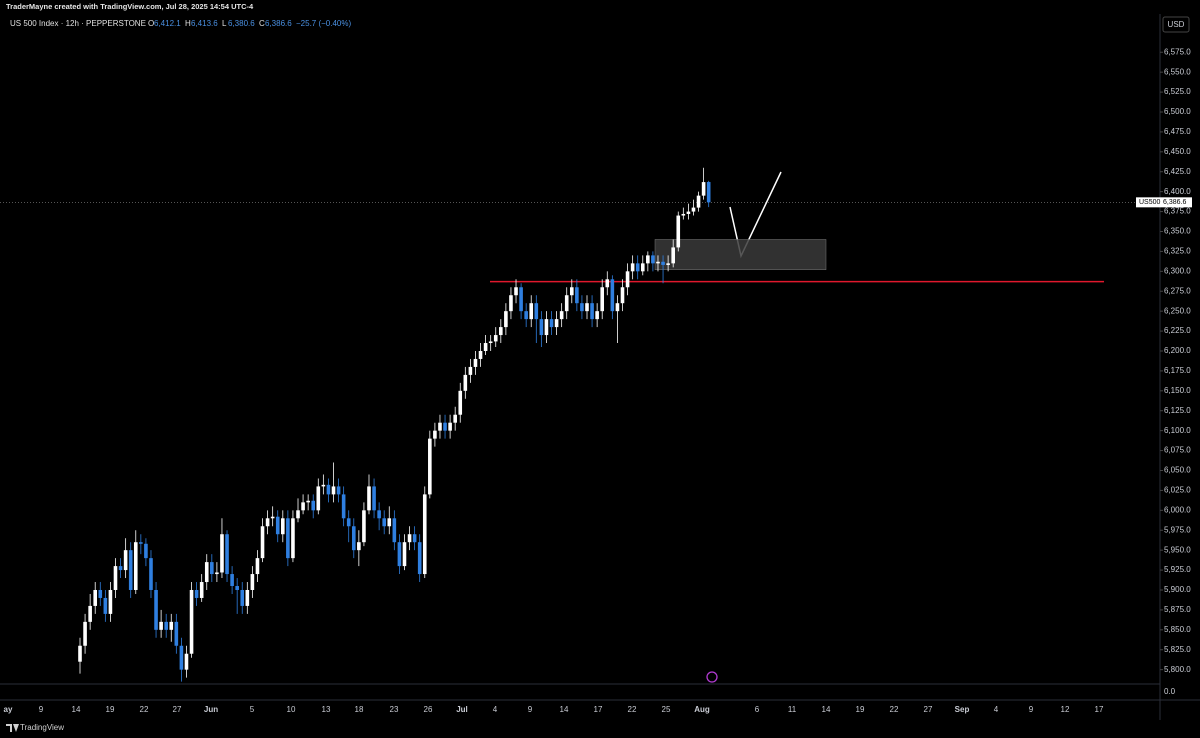 The image size is (1200, 738). Describe the element at coordinates (1177, 171) in the screenshot. I see `y-tick-label: 6,425.0` at that location.